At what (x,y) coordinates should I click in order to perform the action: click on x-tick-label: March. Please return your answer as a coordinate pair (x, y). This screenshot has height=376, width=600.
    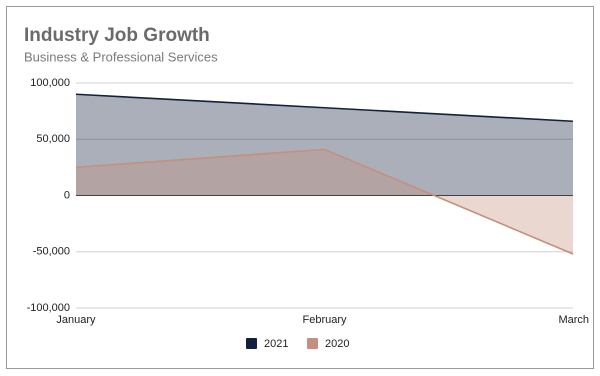
    Looking at the image, I should click on (573, 320).